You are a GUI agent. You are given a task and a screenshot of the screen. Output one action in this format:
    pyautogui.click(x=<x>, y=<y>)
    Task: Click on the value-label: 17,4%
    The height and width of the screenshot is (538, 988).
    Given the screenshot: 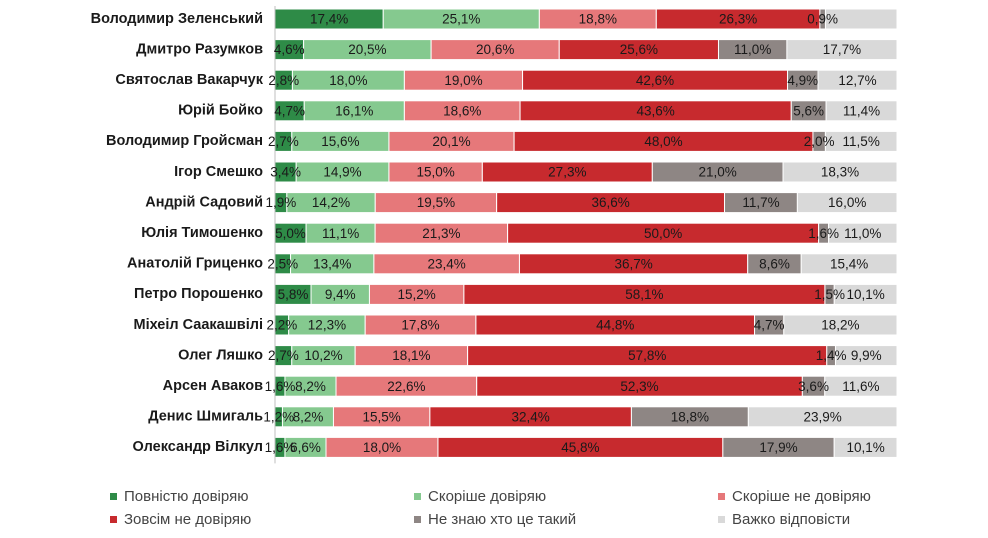 What is the action you would take?
    pyautogui.click(x=329, y=19)
    